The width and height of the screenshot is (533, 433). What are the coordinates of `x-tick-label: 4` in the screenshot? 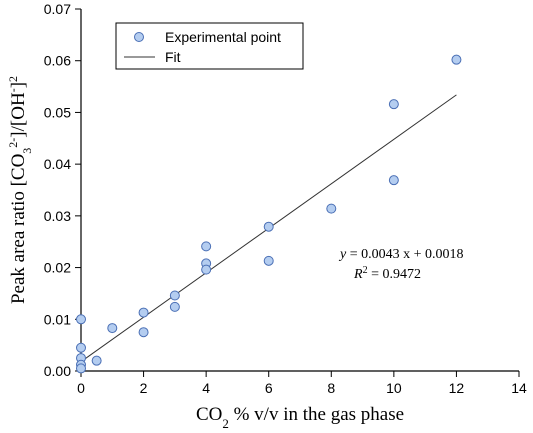 It's located at (206, 388).